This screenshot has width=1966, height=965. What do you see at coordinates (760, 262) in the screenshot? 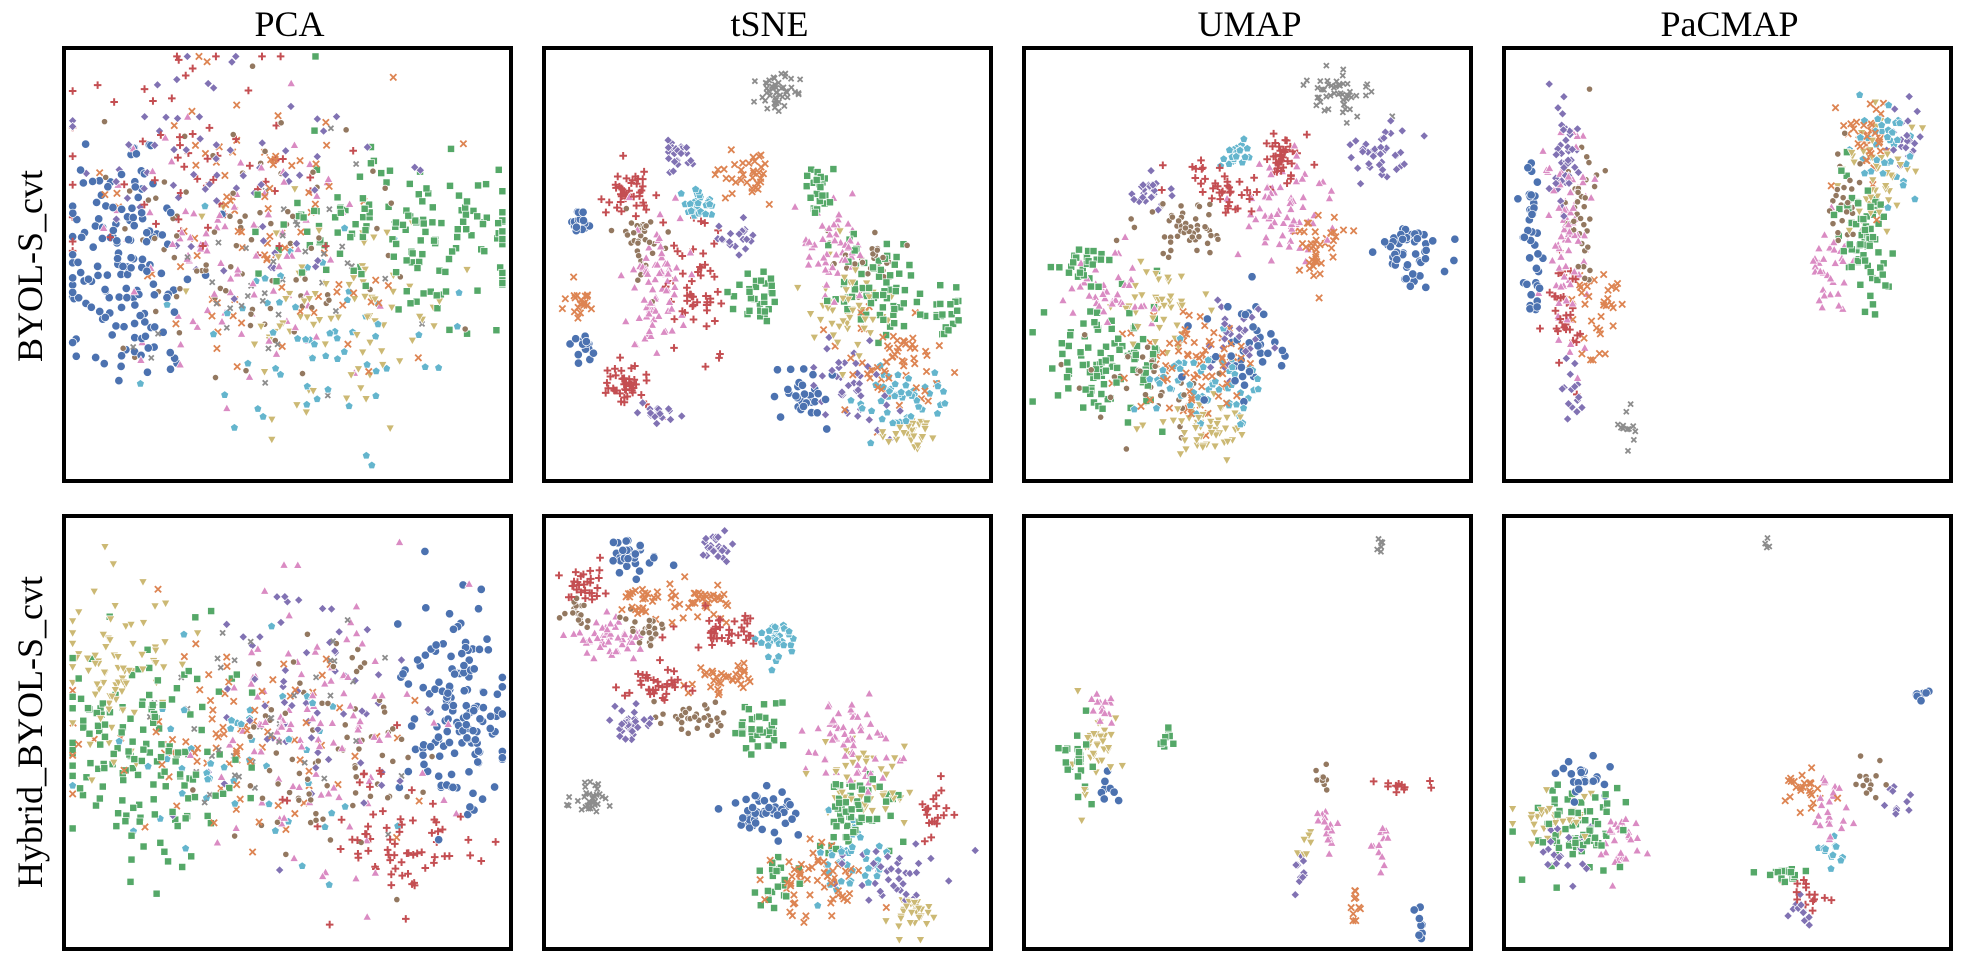
I see `scatter-byol-tsne` at bounding box center [760, 262].